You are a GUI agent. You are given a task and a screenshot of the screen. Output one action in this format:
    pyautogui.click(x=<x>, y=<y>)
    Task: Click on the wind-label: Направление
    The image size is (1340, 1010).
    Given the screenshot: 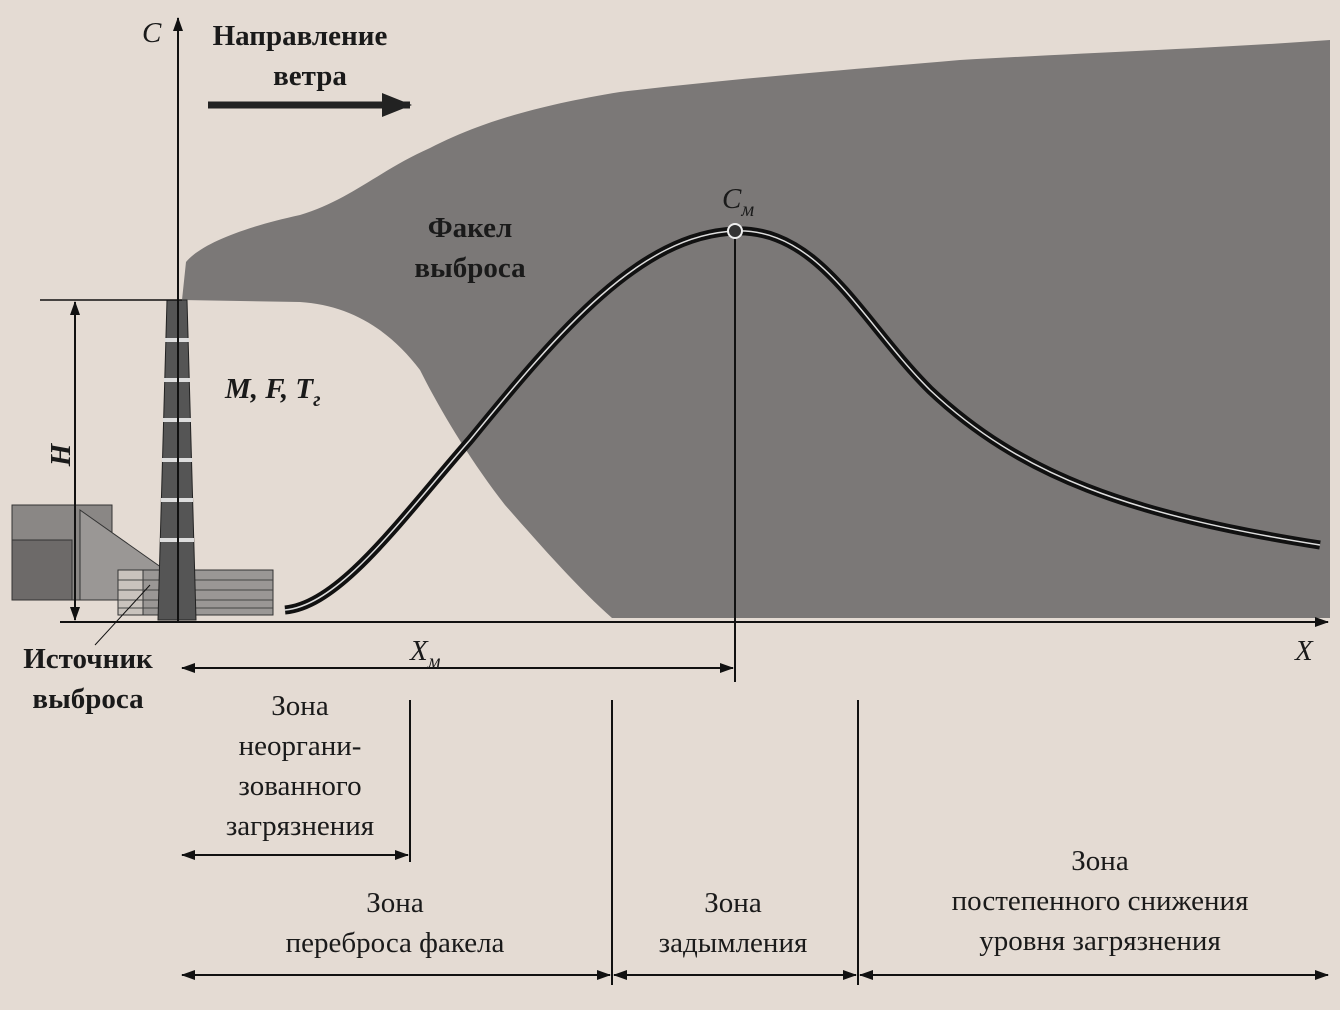 What is the action you would take?
    pyautogui.click(x=300, y=36)
    